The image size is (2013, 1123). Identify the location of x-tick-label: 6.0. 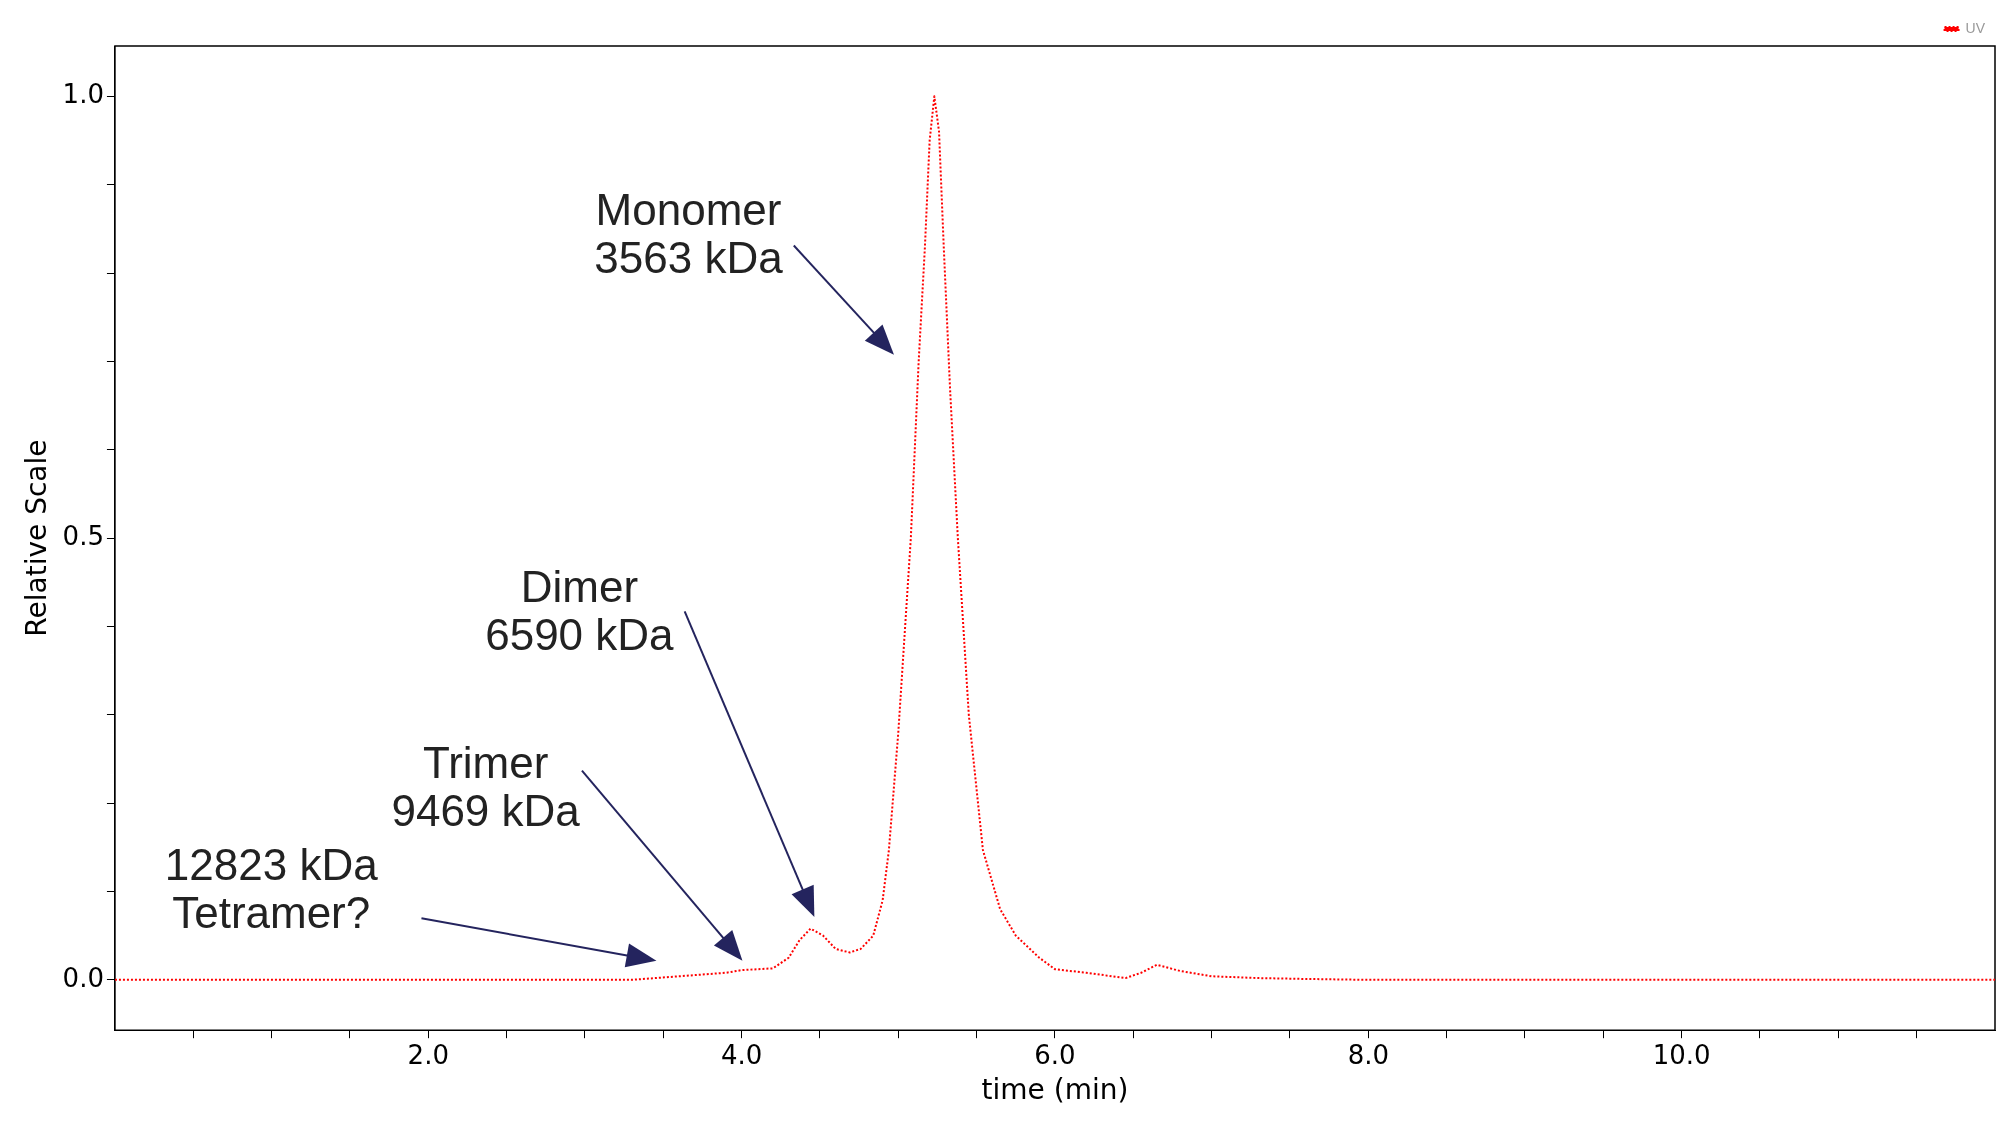
(1055, 1054).